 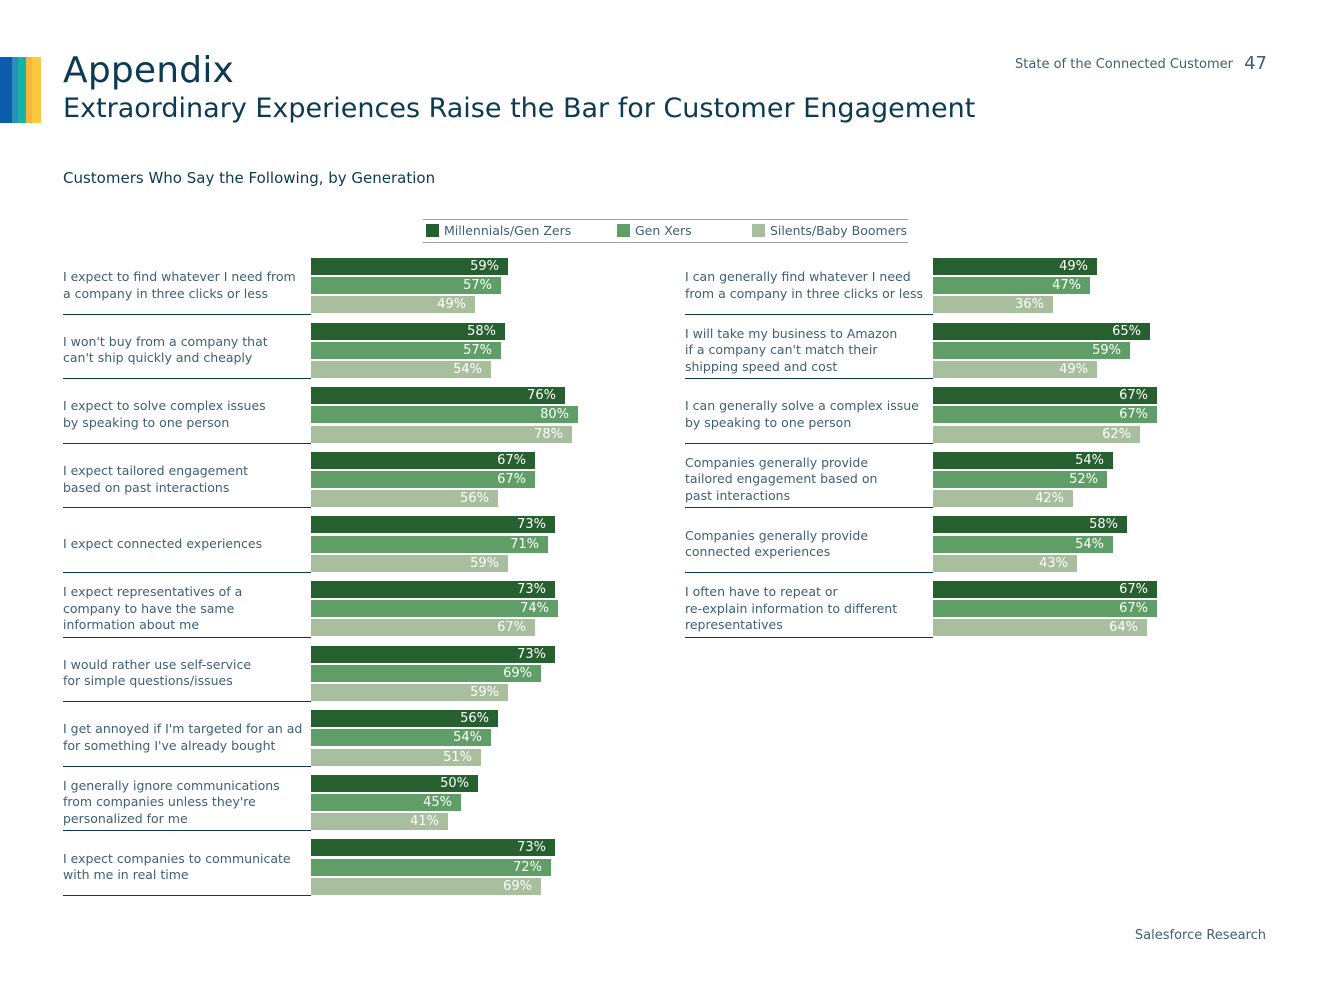 What do you see at coordinates (467, 737) in the screenshot?
I see `bar-value-label: 54%` at bounding box center [467, 737].